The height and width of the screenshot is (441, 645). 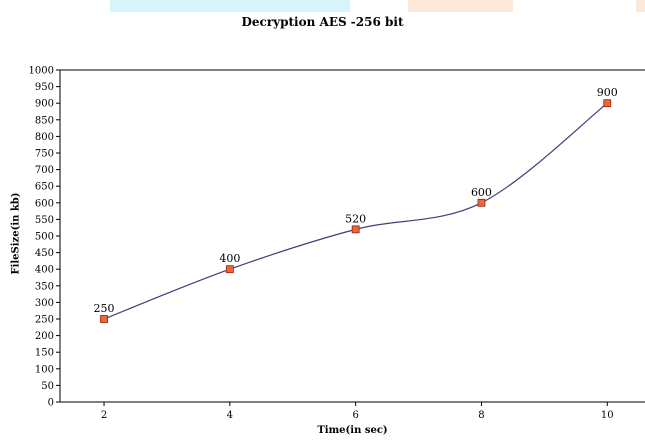 What do you see at coordinates (104, 308) in the screenshot?
I see `data-label: 250` at bounding box center [104, 308].